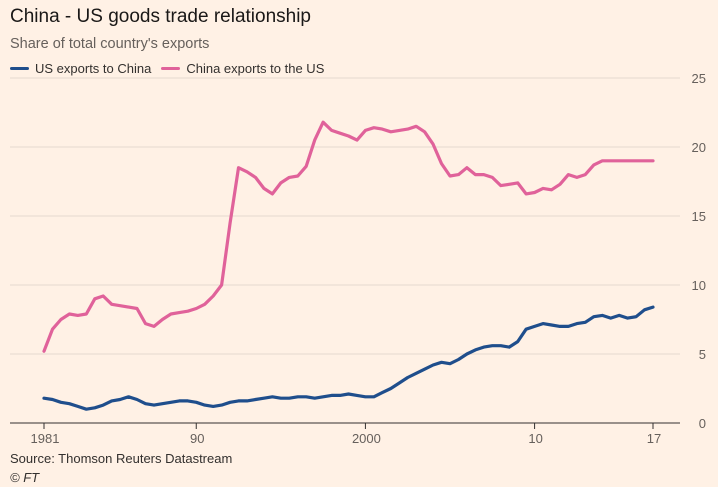 This screenshot has height=487, width=718. Describe the element at coordinates (366, 438) in the screenshot. I see `x-tick-label-2000: 2000` at that location.